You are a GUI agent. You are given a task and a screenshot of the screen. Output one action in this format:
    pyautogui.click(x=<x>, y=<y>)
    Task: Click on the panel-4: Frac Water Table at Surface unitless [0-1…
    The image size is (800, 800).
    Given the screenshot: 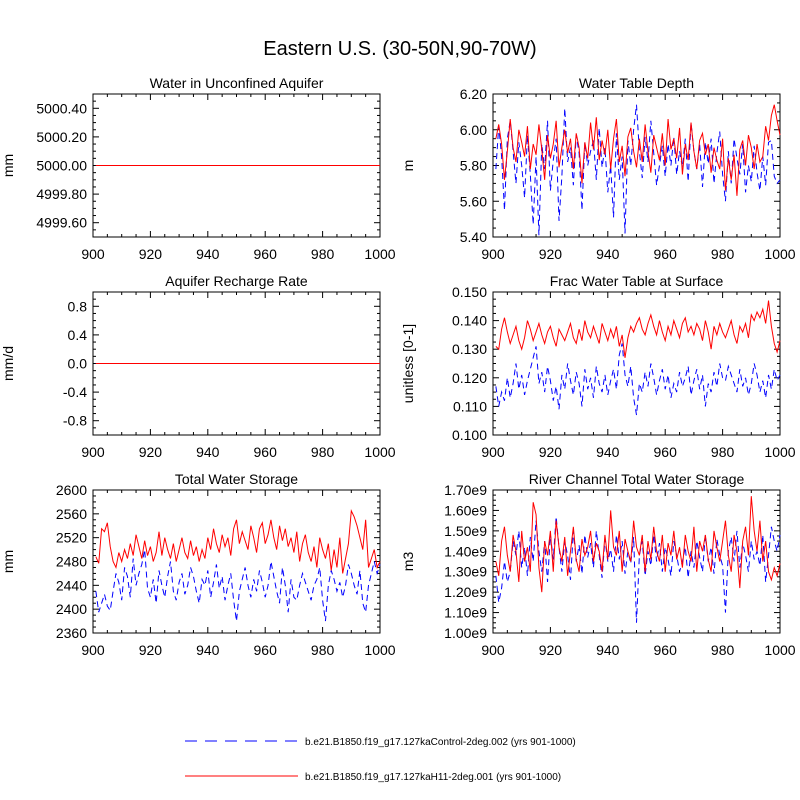 What is the action you would take?
    pyautogui.click(x=598, y=366)
    